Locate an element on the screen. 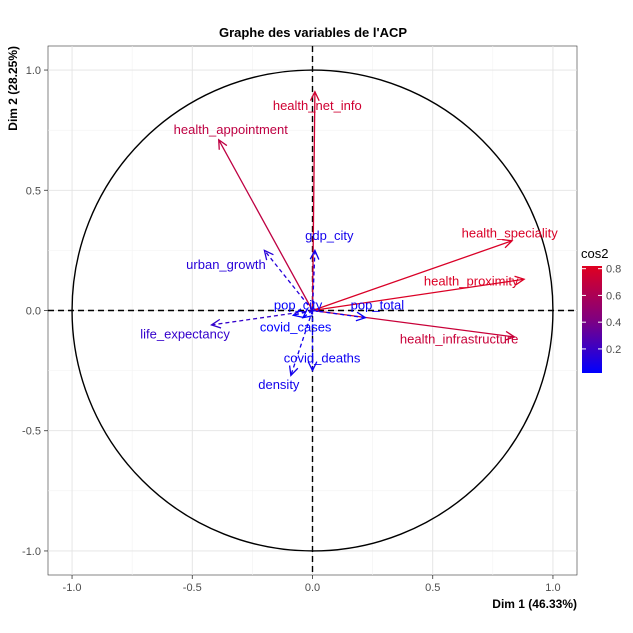 This screenshot has height=633, width=633. label-health-proximity: health_proximity is located at coordinates (471, 281).